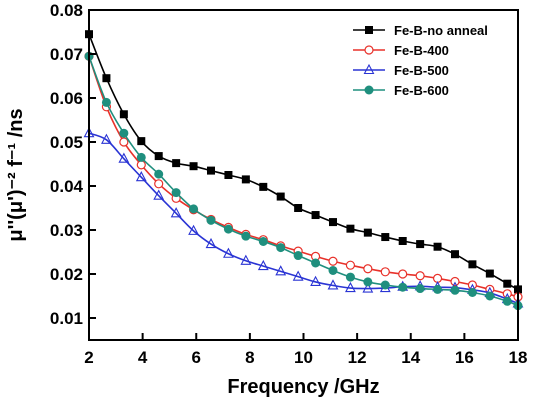  What do you see at coordinates (420, 60) in the screenshot?
I see `legend: Fe-B-no anneal Fe-B-400 Fe-B-500 Fe-B-600` at bounding box center [420, 60].